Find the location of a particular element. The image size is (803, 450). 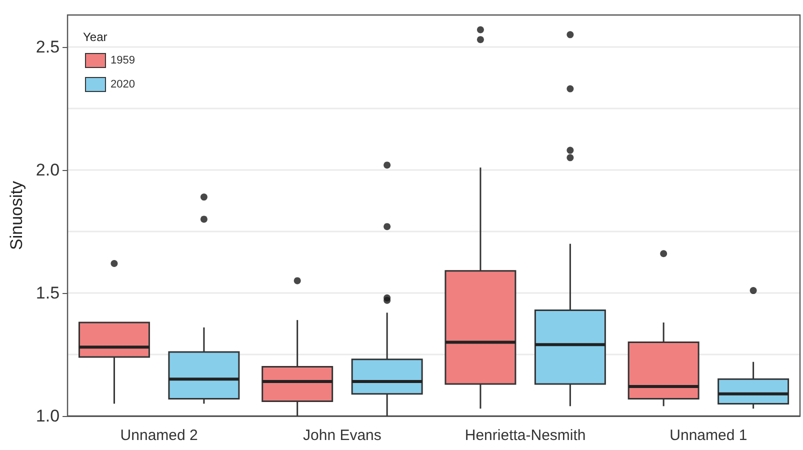

legend-title: Year is located at coordinates (95, 37).